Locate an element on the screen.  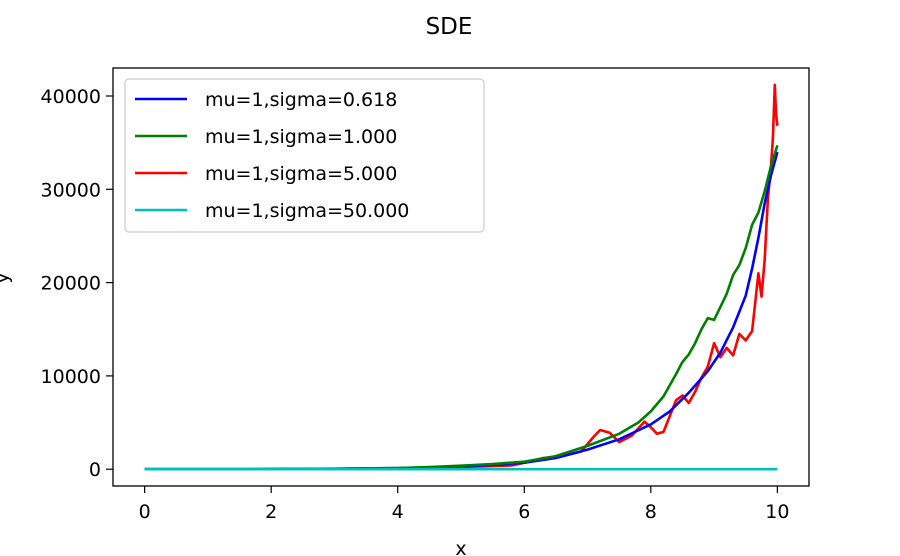
x-tick-label-4: 8 is located at coordinates (651, 512).